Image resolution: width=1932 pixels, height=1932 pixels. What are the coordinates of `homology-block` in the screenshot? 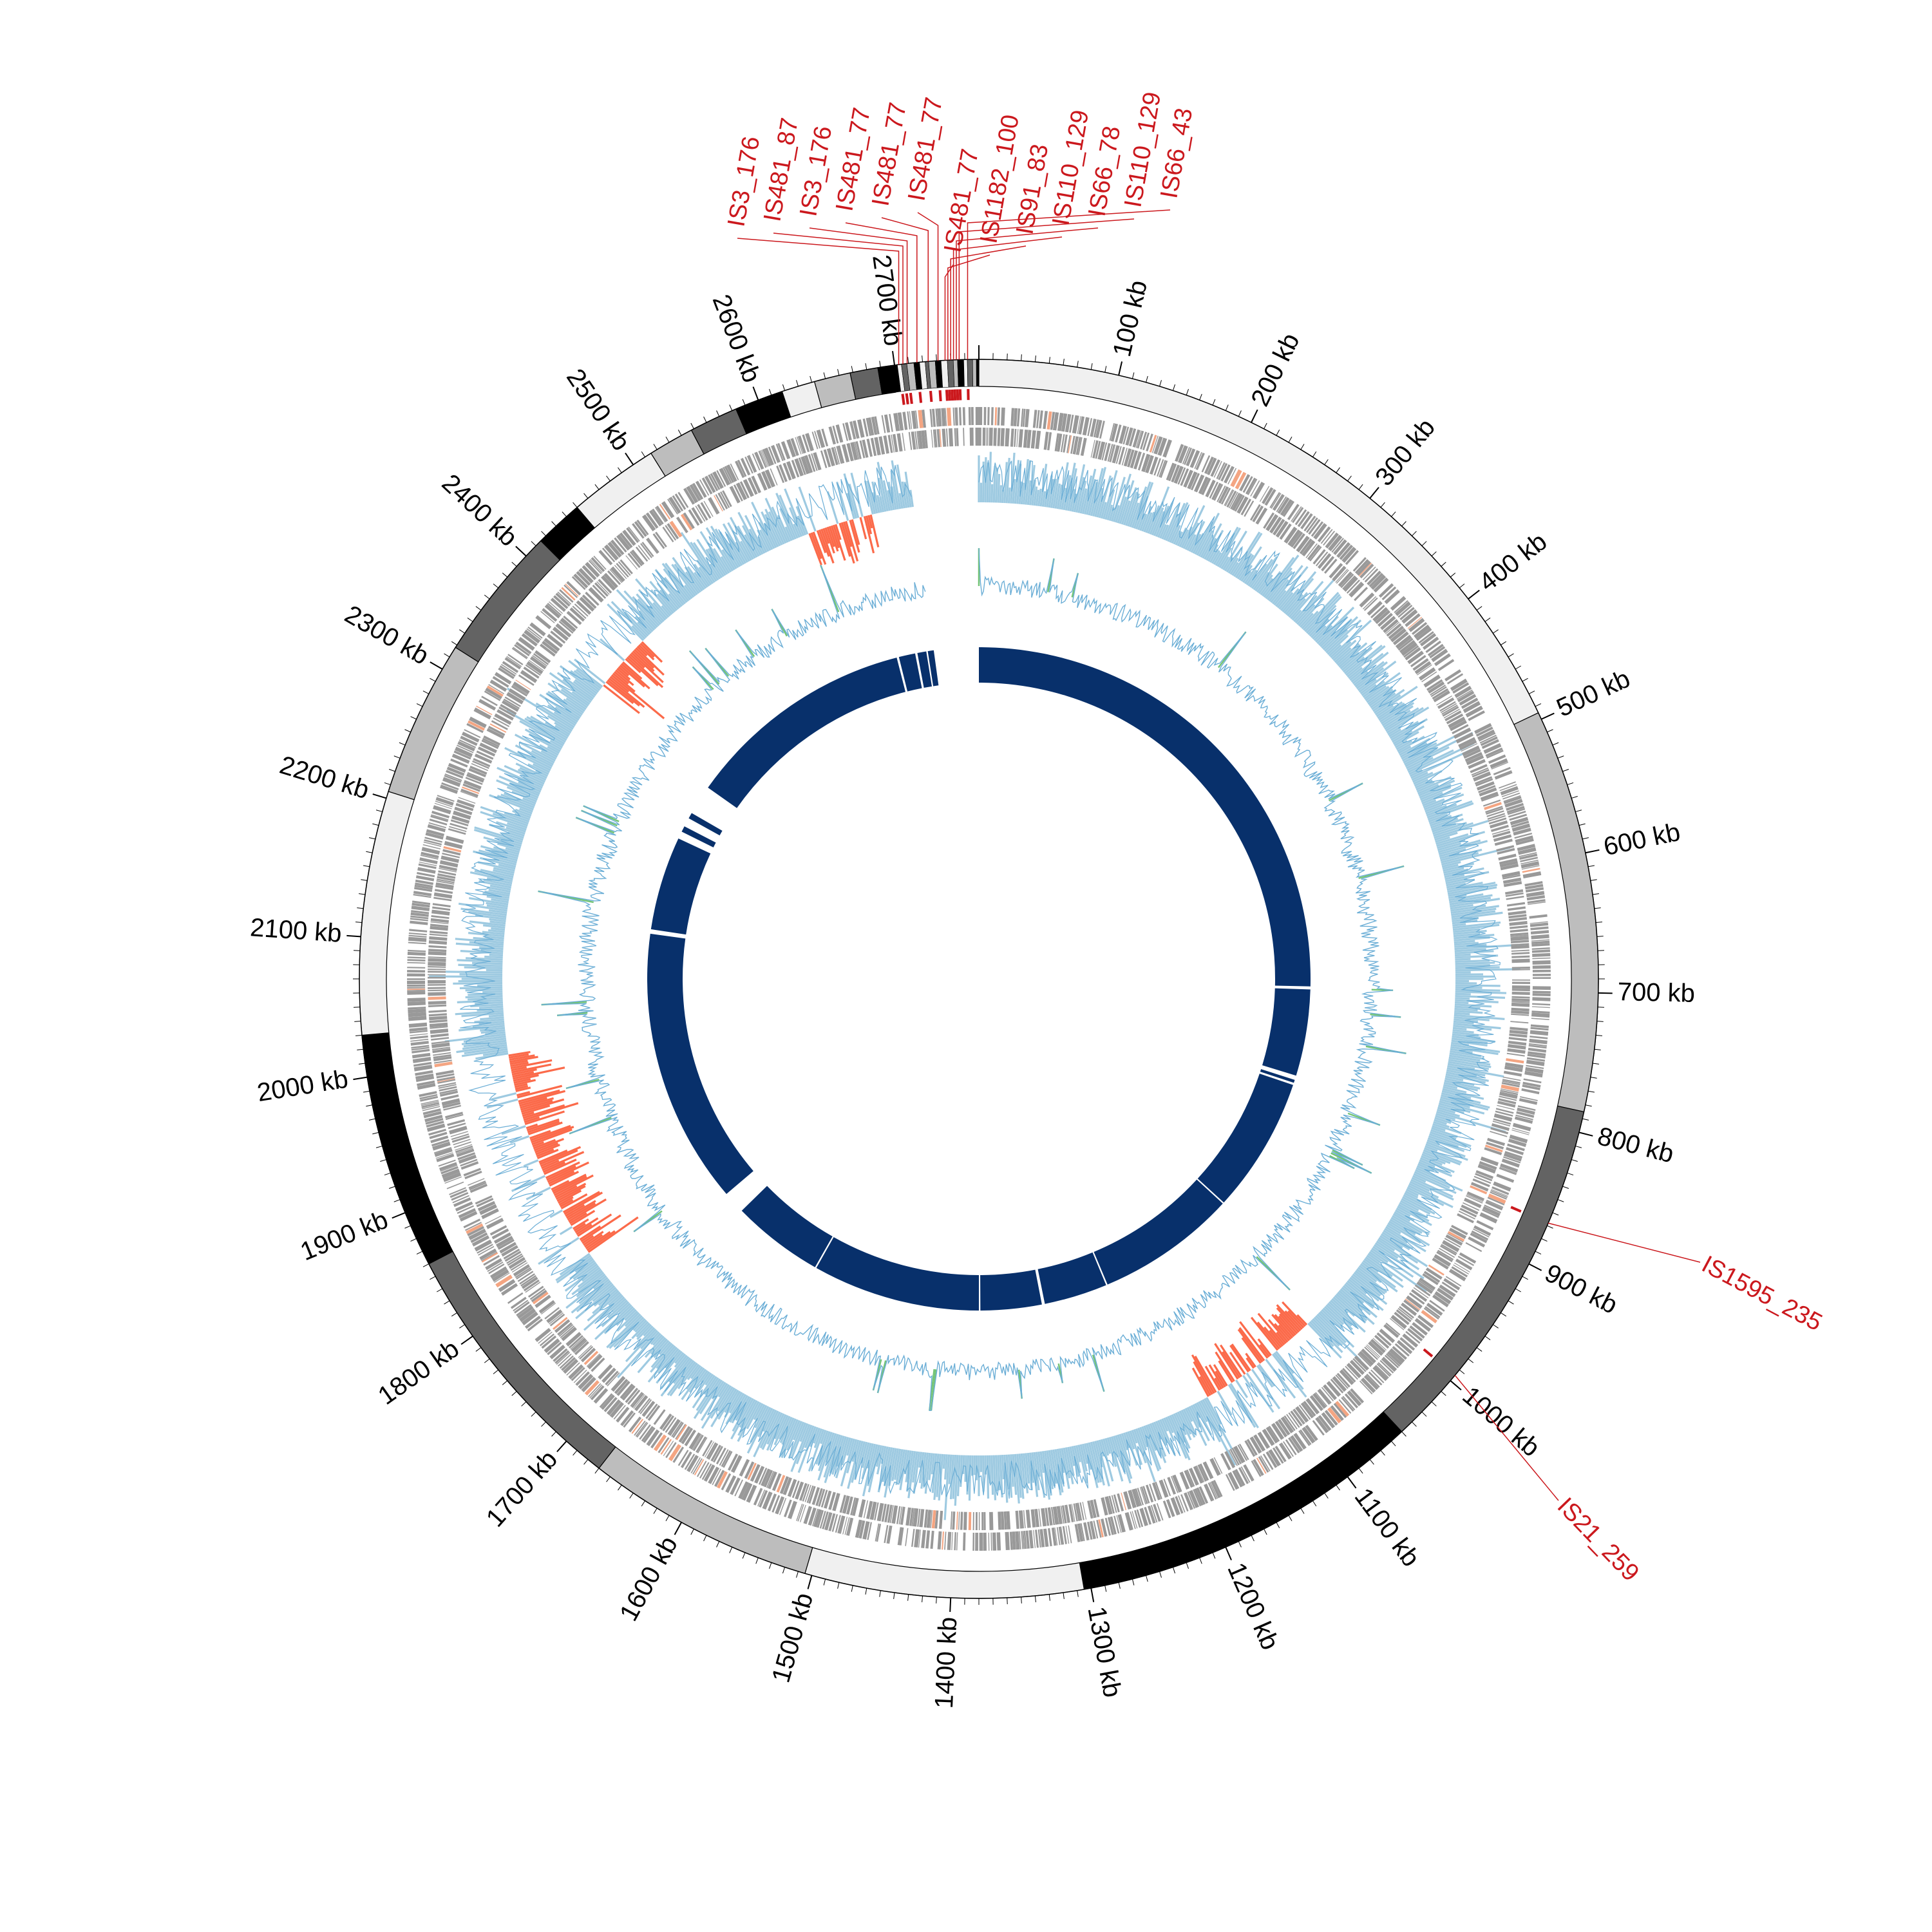 It's located at (807, 733).